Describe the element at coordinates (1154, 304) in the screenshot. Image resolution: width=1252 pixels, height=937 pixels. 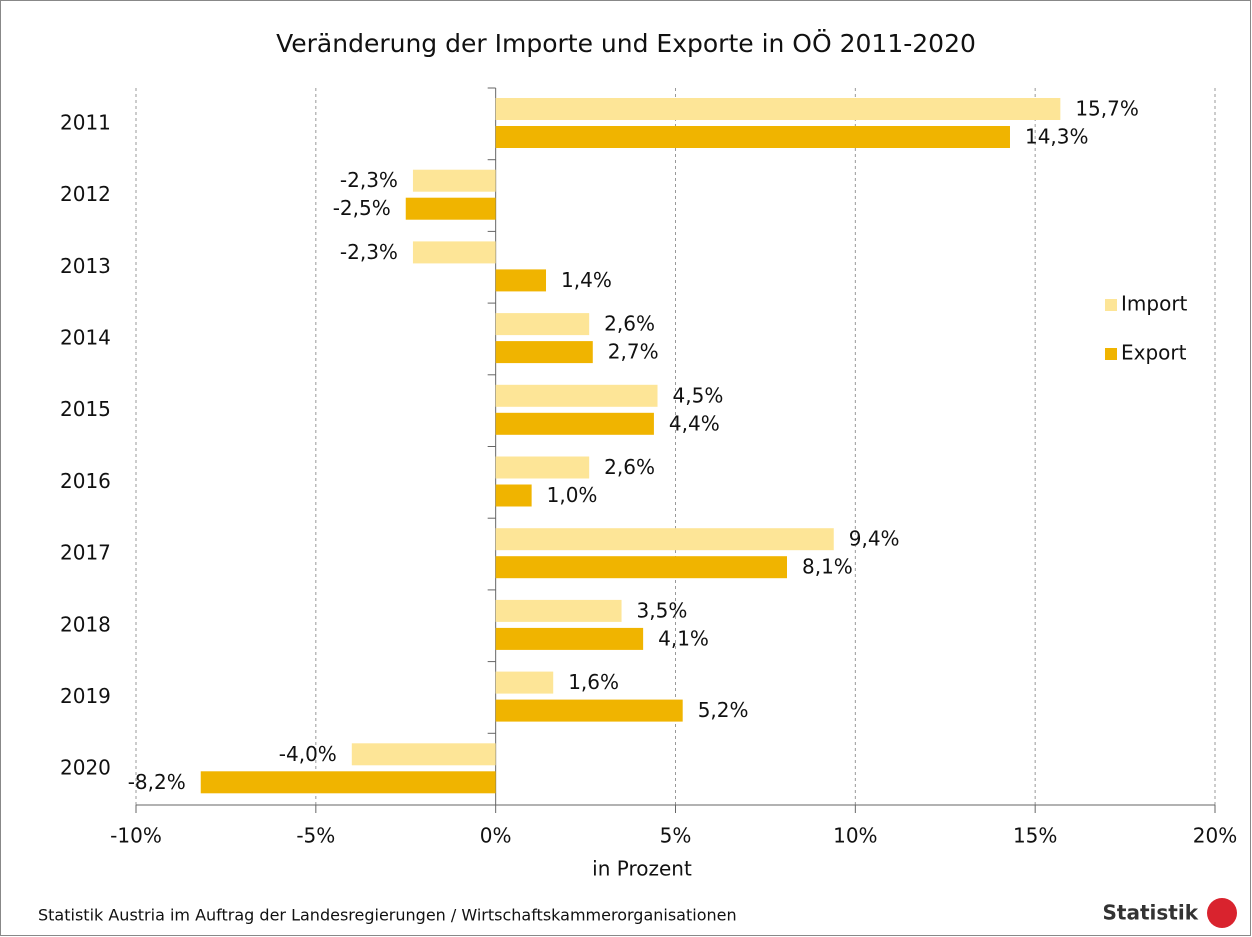
I see `legend-label: Import` at that location.